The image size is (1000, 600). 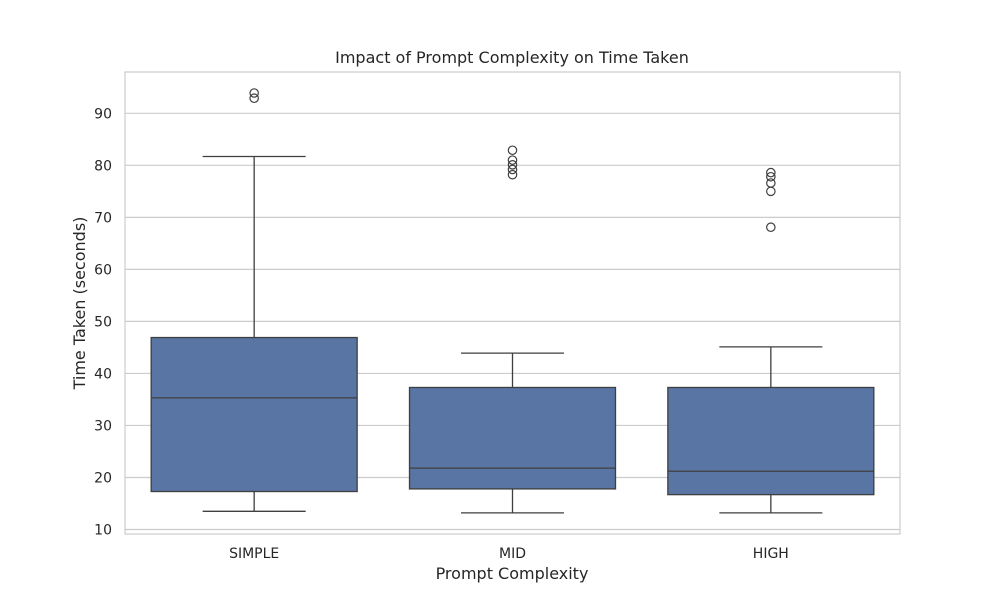 I want to click on y-tick-label-10: 10, so click(x=103, y=531).